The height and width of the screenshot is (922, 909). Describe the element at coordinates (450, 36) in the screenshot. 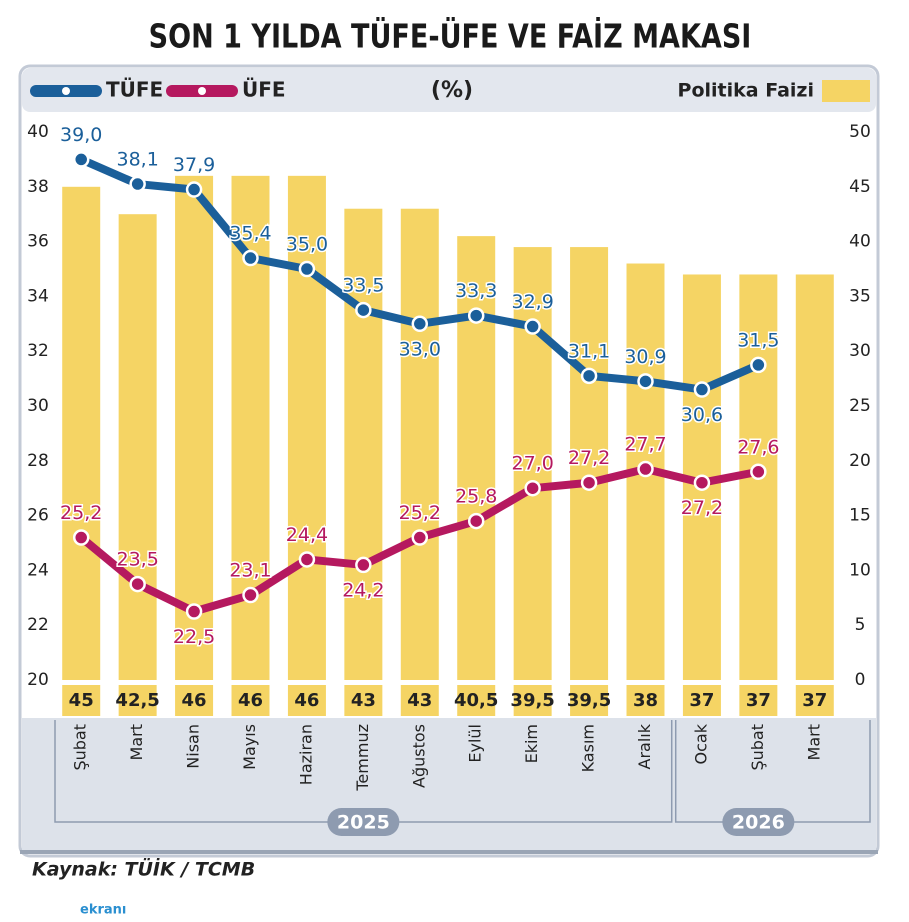

I see `chart-title: SON 1 YILDA TÜFE-ÜFE VE FAİZ MAKASI` at that location.